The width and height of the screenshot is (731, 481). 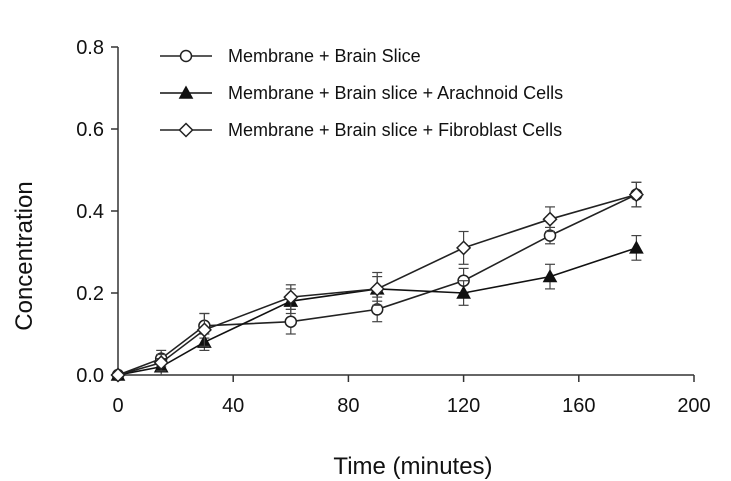 What do you see at coordinates (90, 376) in the screenshot?
I see `y-tick-label: 0.0` at bounding box center [90, 376].